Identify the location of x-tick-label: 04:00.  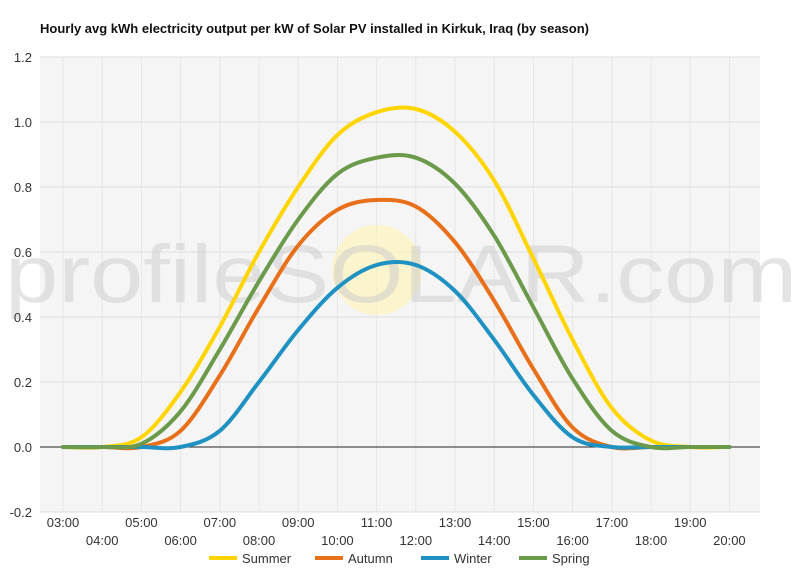
(102, 540).